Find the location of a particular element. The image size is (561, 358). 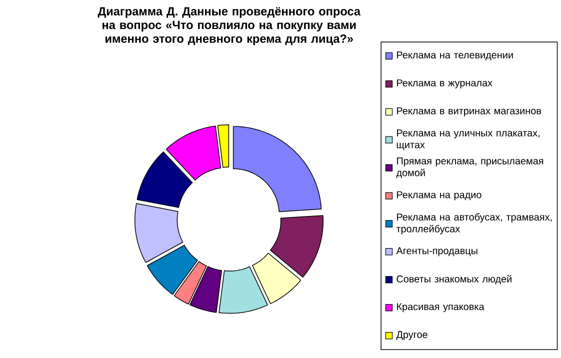

chart-title: Диаграмма Д. Данные проведённого опроса на вопрос «Что повлияло на покупку вами именно этого дневного крема для лица?» is located at coordinates (229, 26).